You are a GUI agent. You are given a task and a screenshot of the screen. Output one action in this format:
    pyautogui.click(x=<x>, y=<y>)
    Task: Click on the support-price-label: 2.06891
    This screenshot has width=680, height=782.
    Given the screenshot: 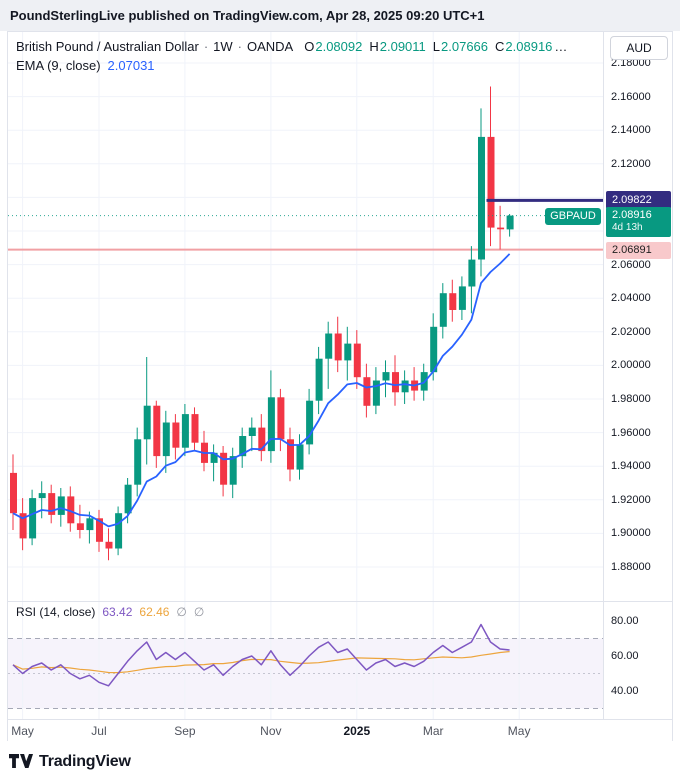 What is the action you would take?
    pyautogui.click(x=638, y=250)
    